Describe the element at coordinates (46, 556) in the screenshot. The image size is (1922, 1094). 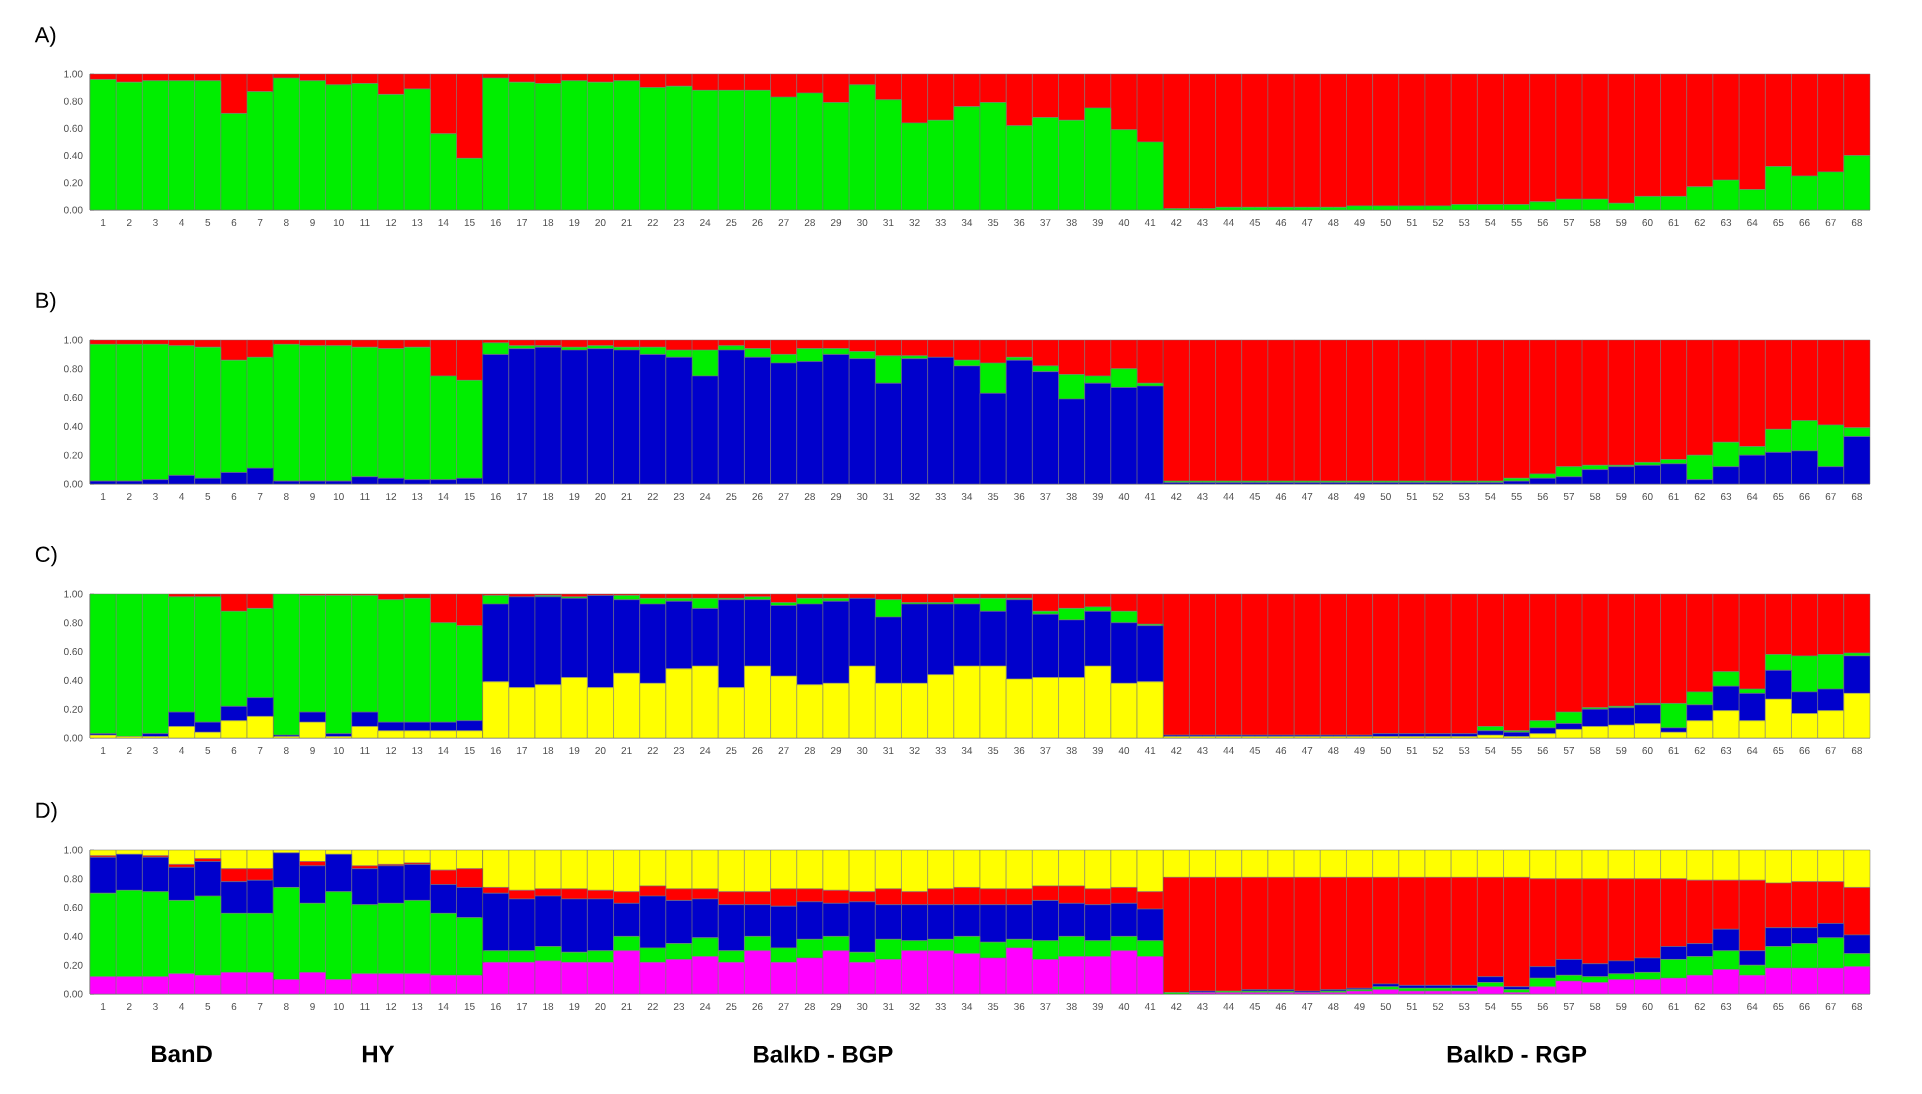
I see `chart-title: C)` at that location.